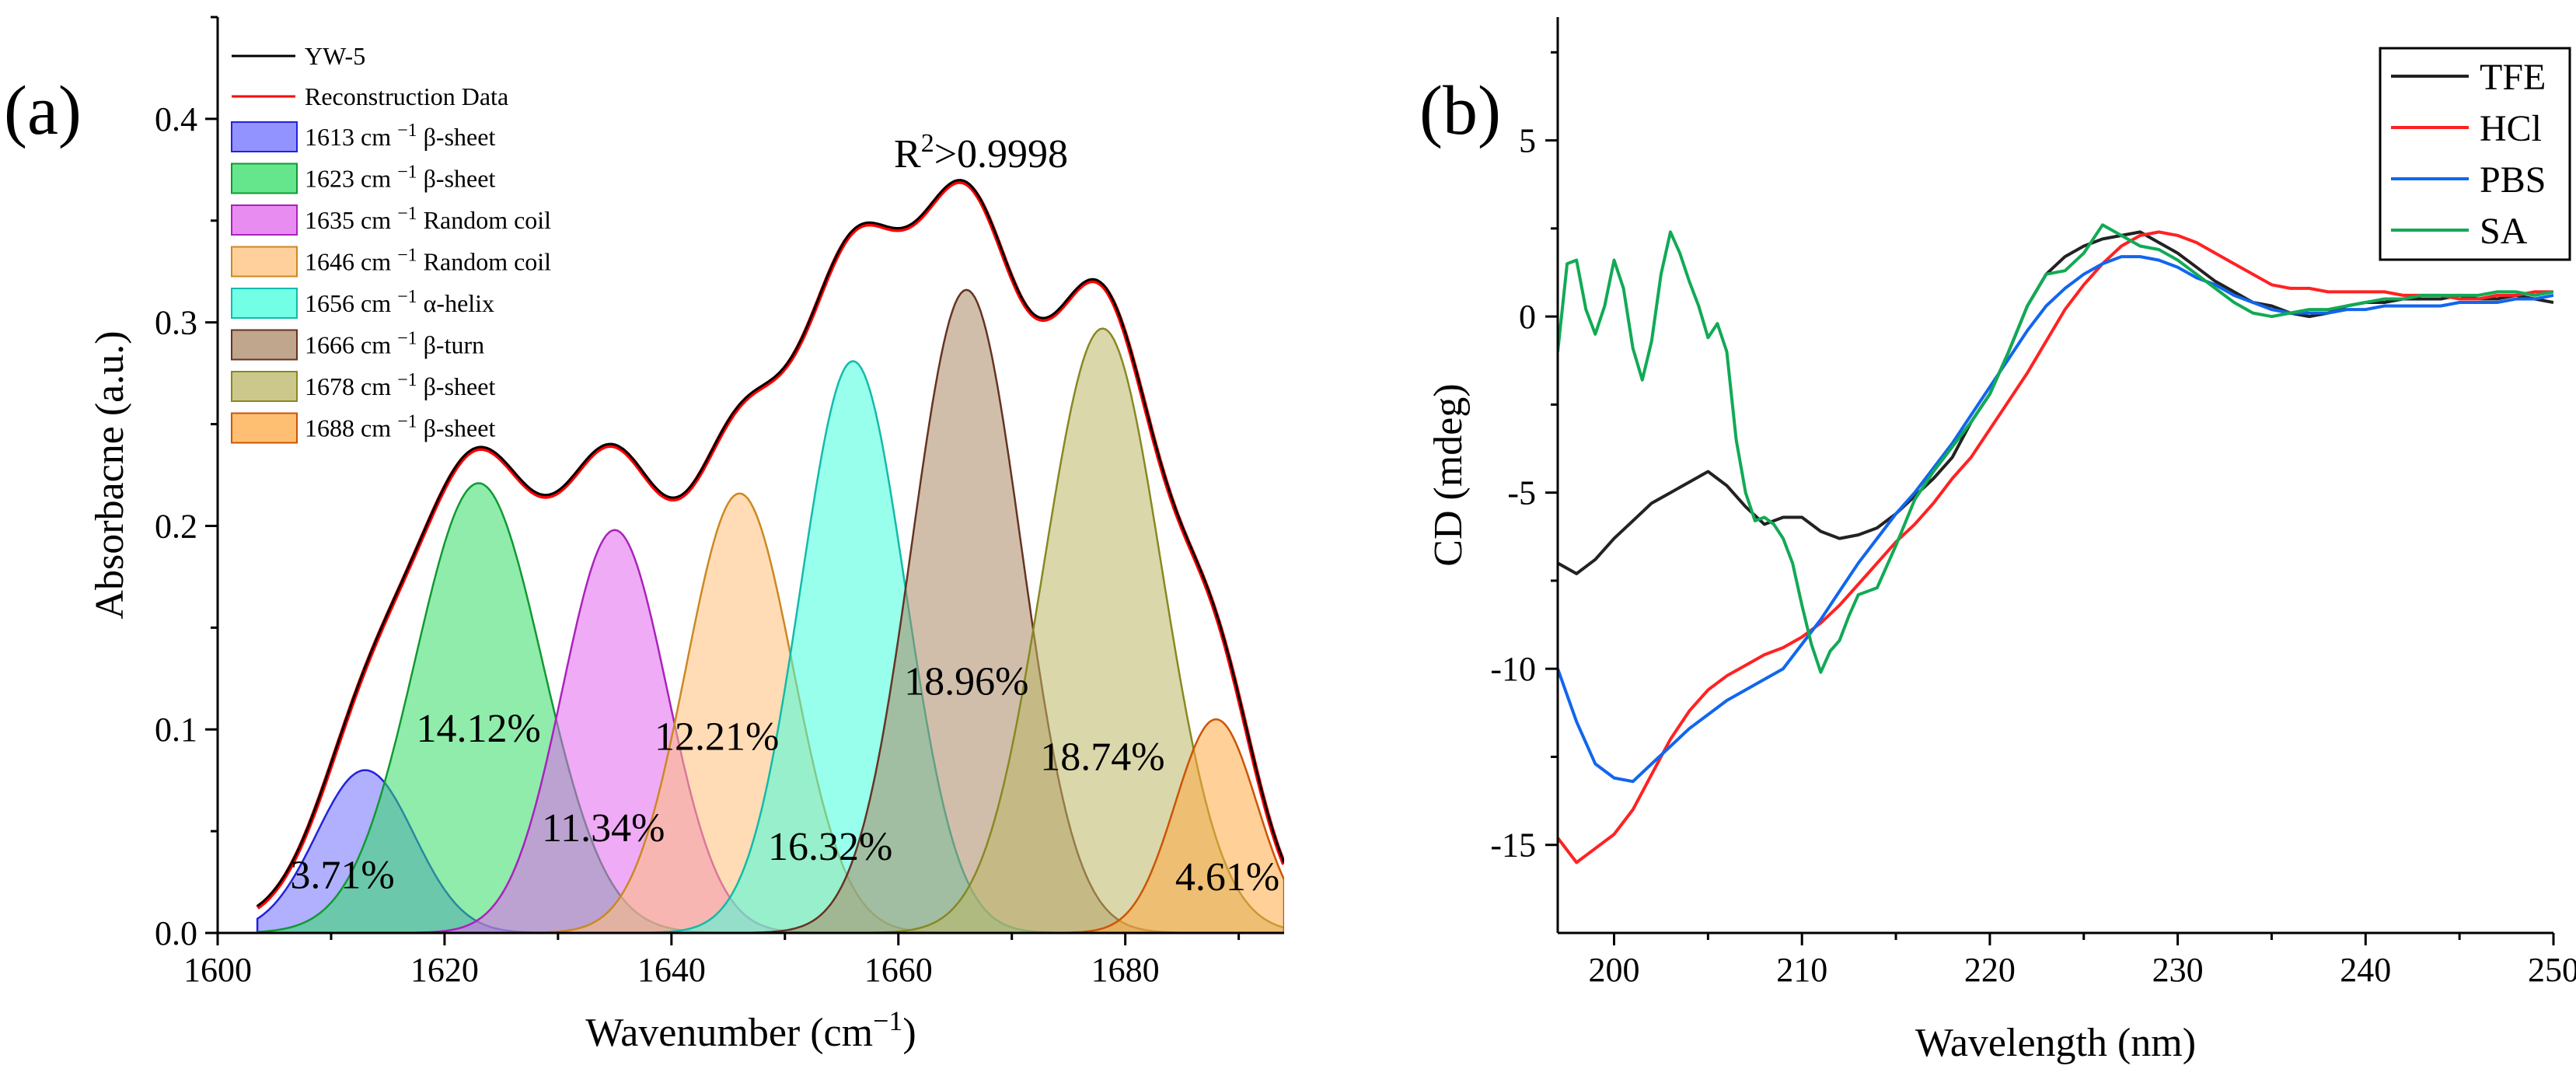  Describe the element at coordinates (335, 56) in the screenshot. I see `legend-a-label-0: YW-5` at that location.